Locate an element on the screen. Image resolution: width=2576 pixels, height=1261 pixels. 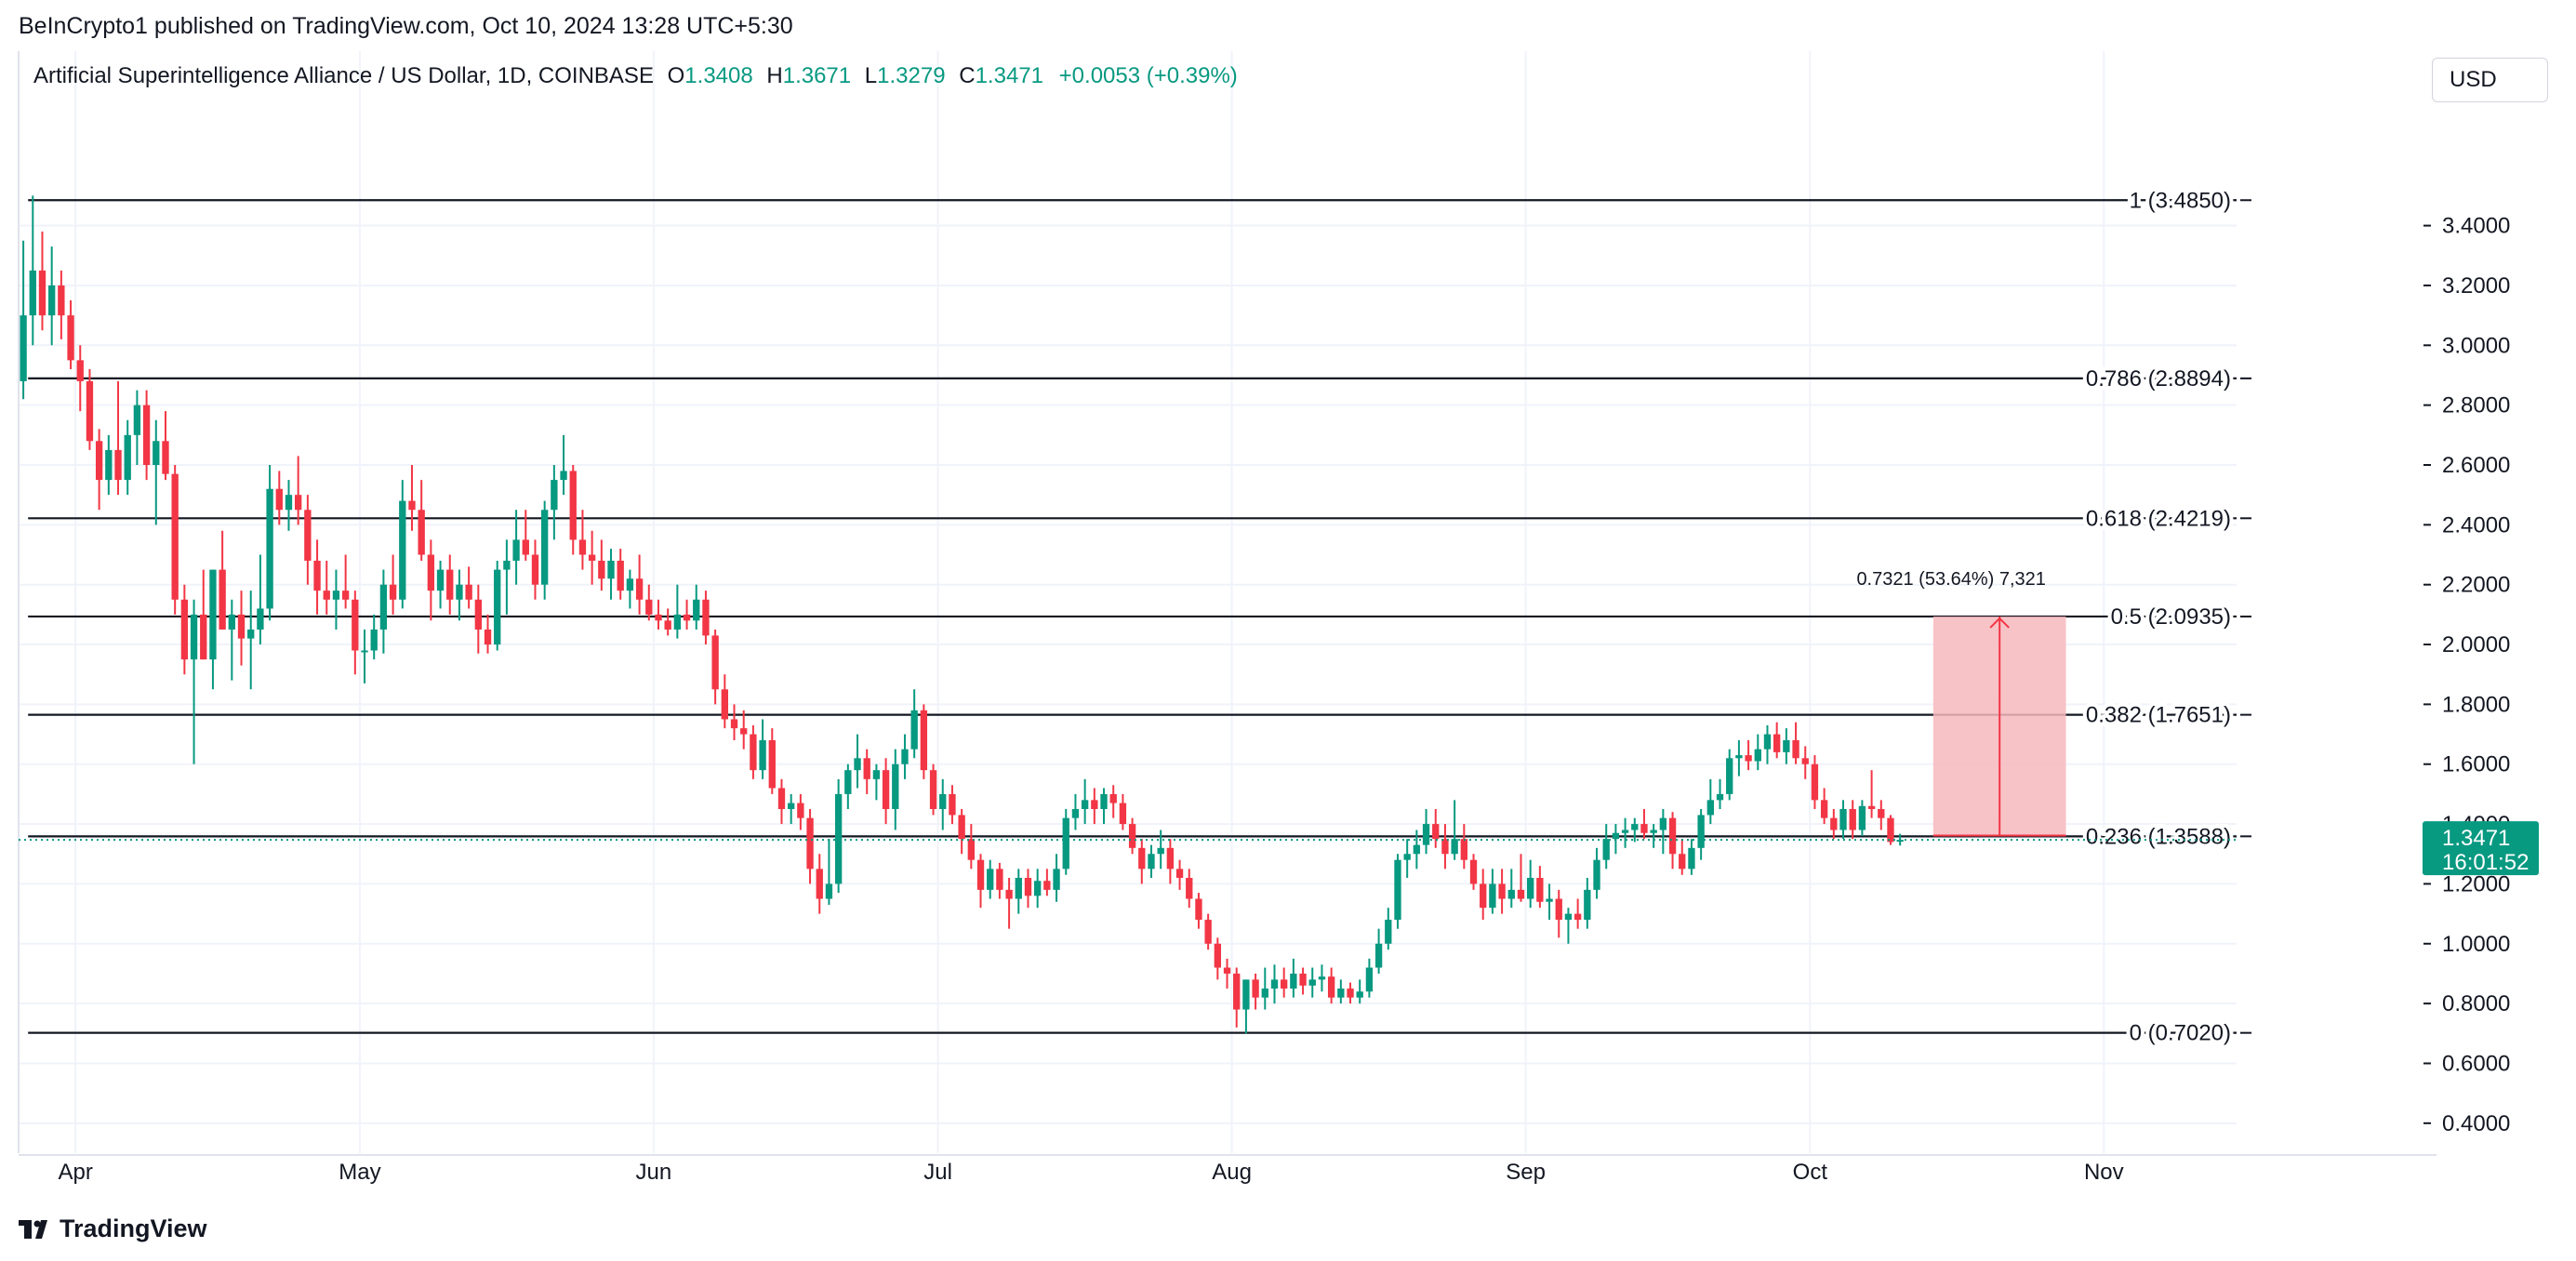
time-axis: Apr May Jun Jul Aug Sep Oct Nov is located at coordinates (1090, 1172).